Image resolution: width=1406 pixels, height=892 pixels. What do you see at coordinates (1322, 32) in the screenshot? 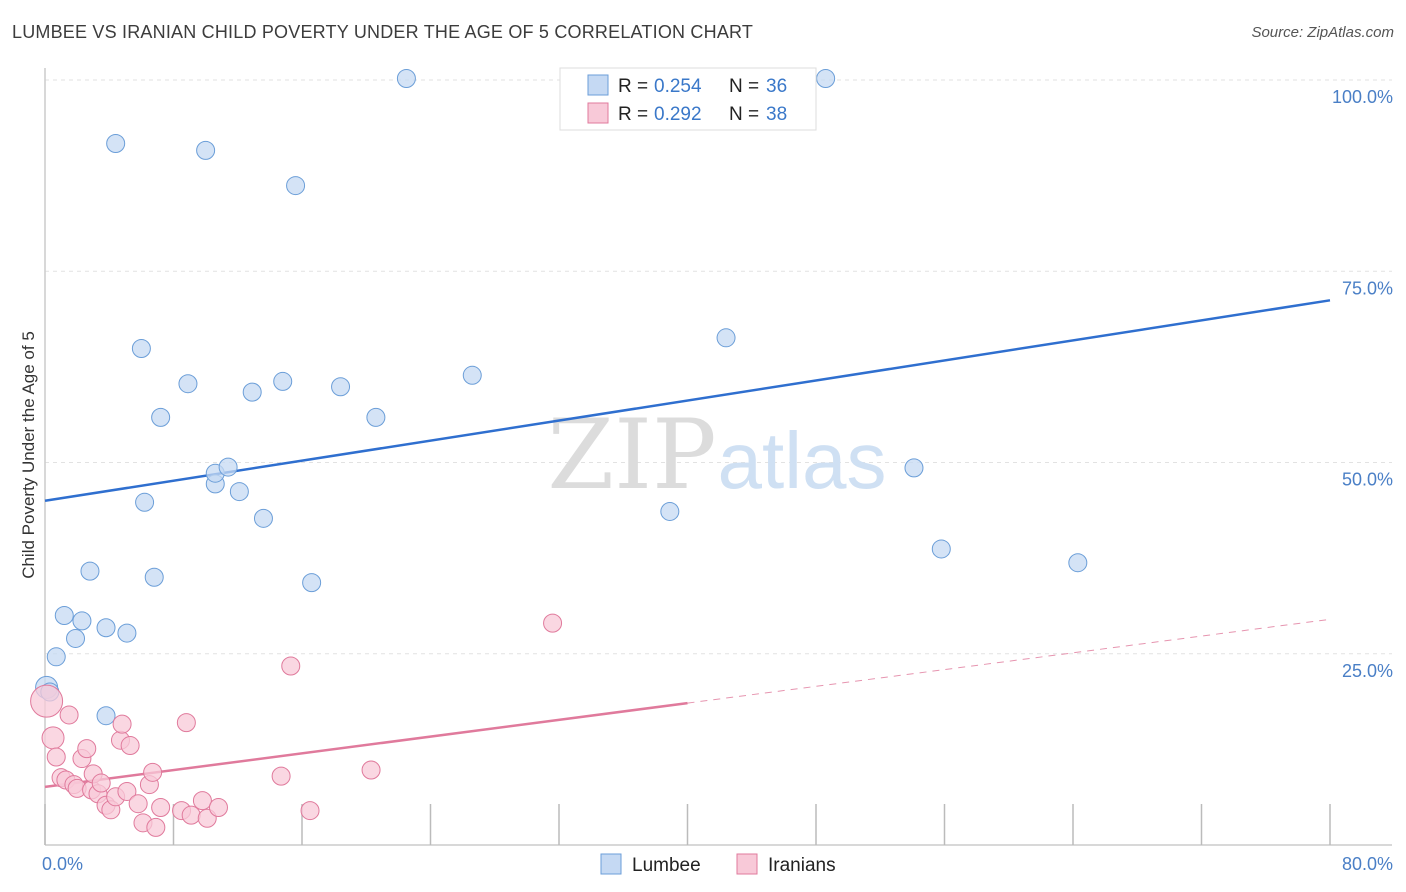
I see `chart-source: Source: ZipAtlas.com` at bounding box center [1322, 32].